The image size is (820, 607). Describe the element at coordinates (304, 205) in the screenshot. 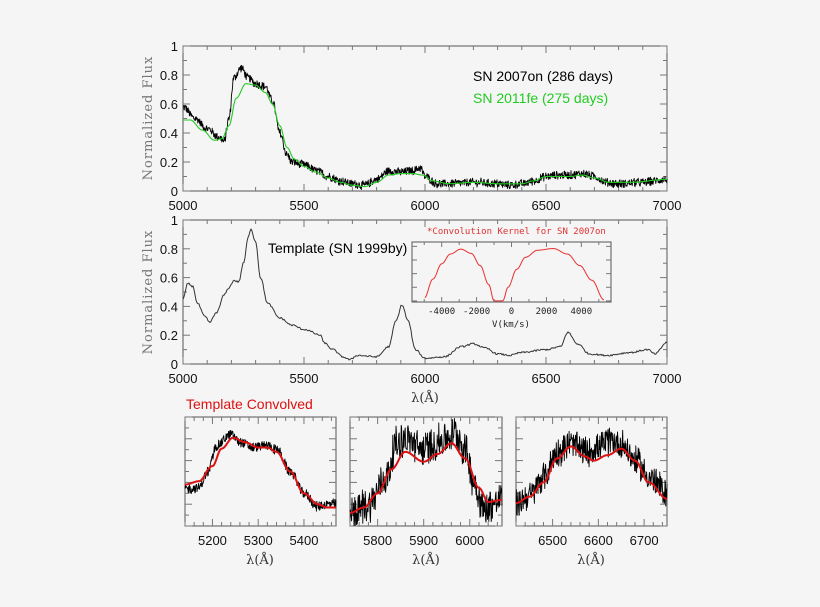

I see `top-xtick-label: 5500` at that location.